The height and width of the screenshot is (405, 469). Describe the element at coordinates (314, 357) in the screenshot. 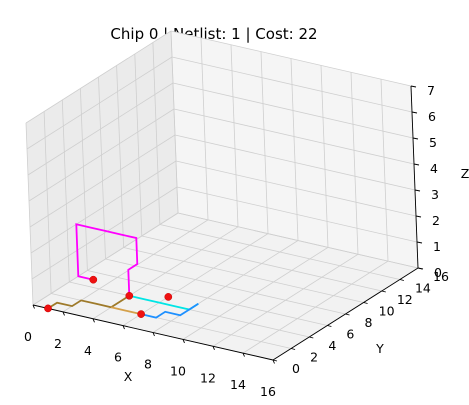

I see `y-tick-label: 2` at that location.